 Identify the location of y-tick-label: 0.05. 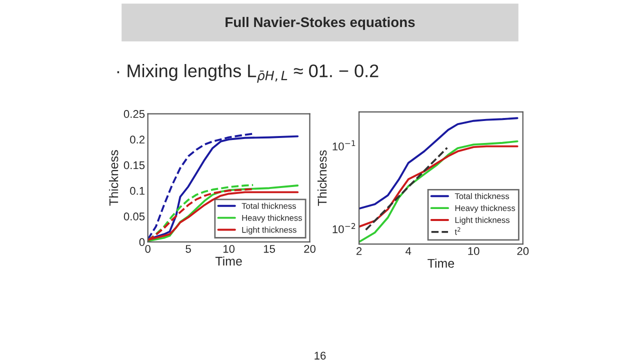
(134, 216).